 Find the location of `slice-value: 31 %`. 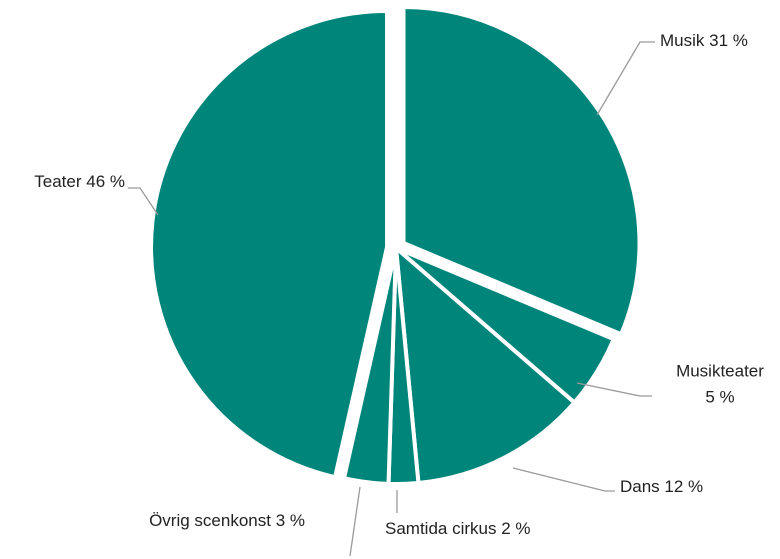

slice-value: 31 % is located at coordinates (728, 40).